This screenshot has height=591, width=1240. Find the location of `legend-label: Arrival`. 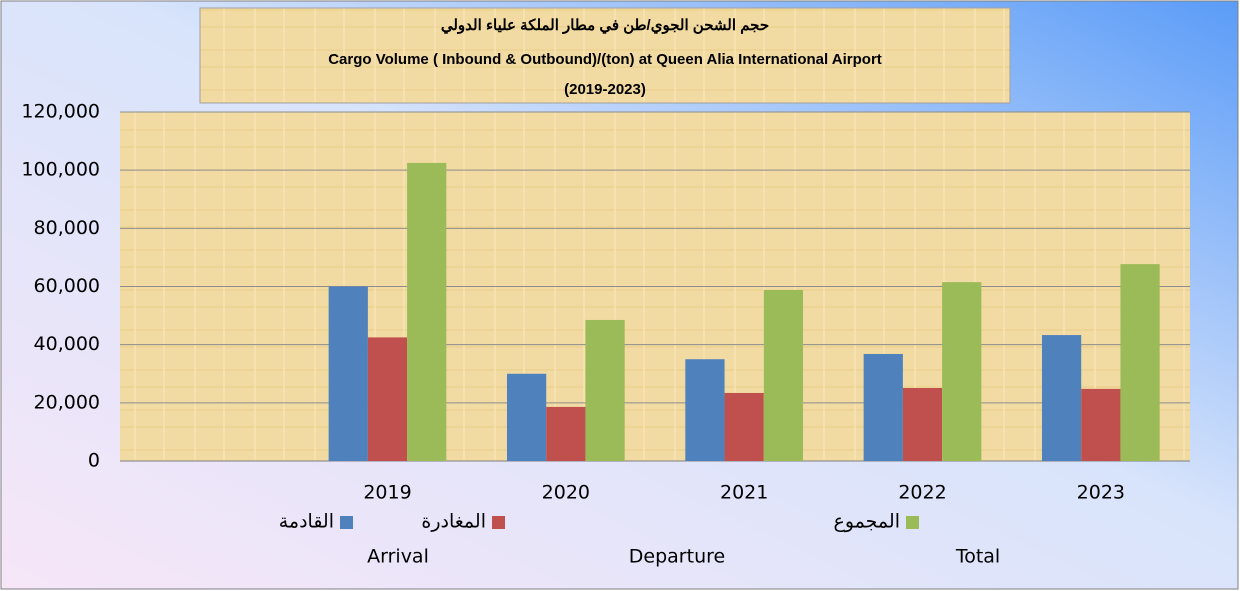

legend-label: Arrival is located at coordinates (398, 557).